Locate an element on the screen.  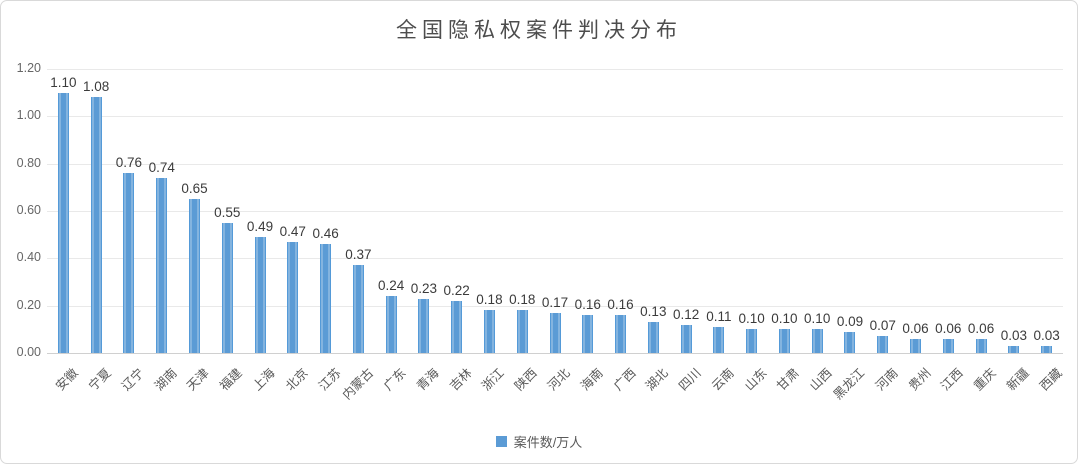
bar-贵州 is located at coordinates (916, 346).